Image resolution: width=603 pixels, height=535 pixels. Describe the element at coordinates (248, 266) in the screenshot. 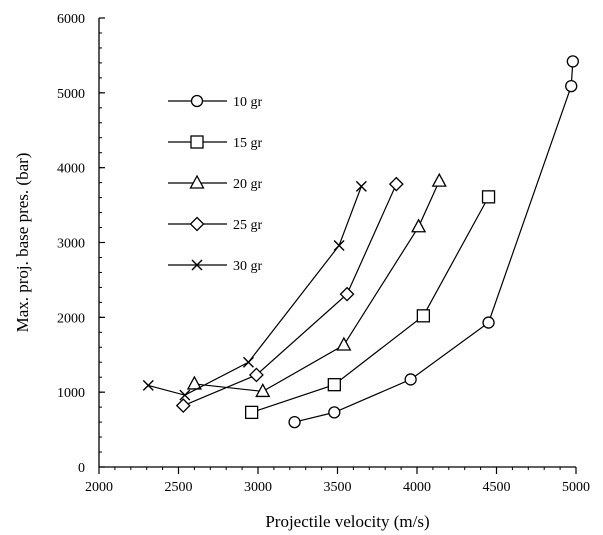

I see `legend-label: 30 gr` at that location.